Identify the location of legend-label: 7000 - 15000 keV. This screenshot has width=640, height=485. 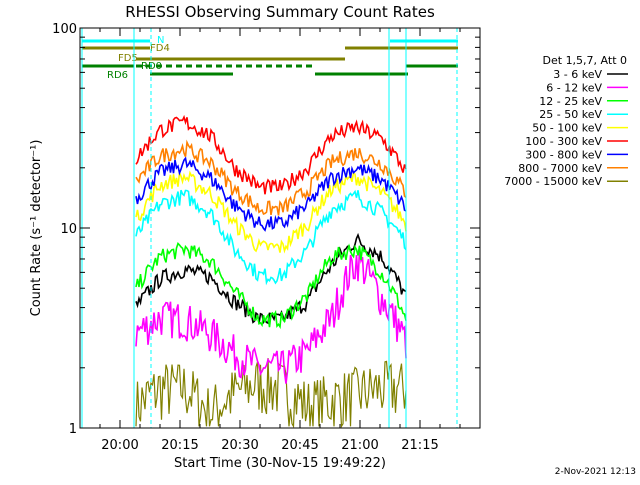
(553, 181).